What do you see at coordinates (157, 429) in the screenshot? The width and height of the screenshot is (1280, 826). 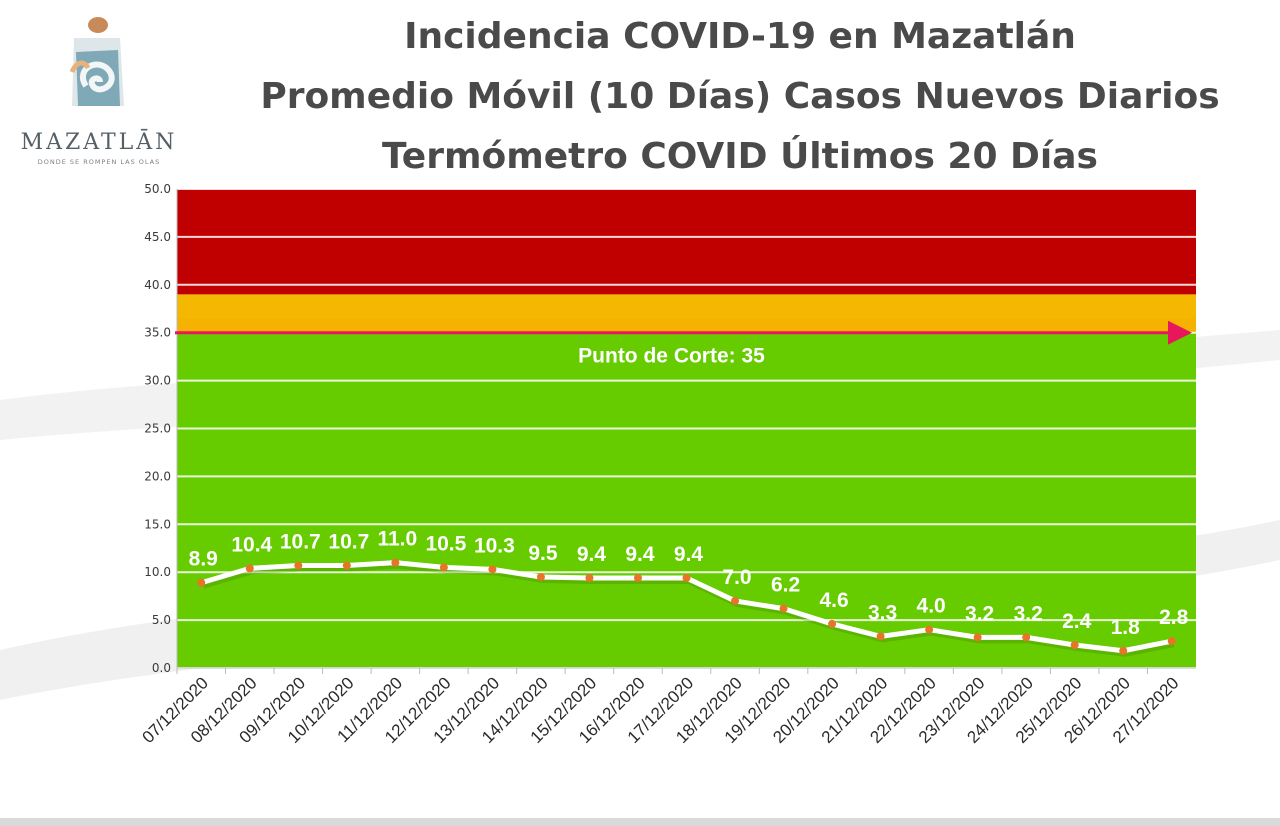 I see `y-tick-label: 25.0` at bounding box center [157, 429].